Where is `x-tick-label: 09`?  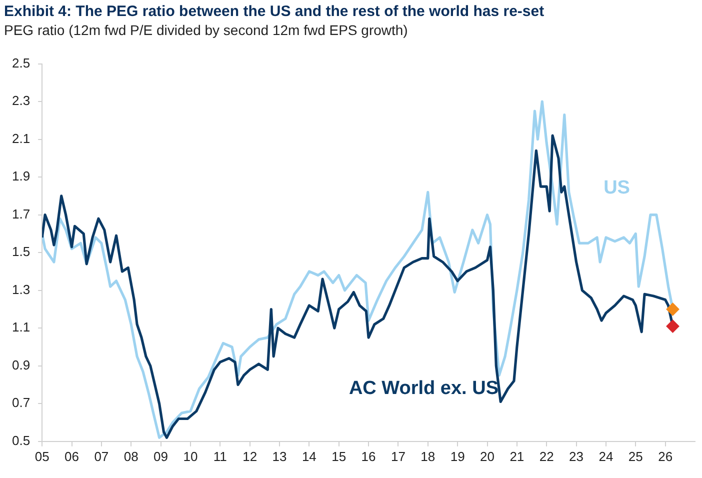
x-tick-label: 09 is located at coordinates (161, 456).